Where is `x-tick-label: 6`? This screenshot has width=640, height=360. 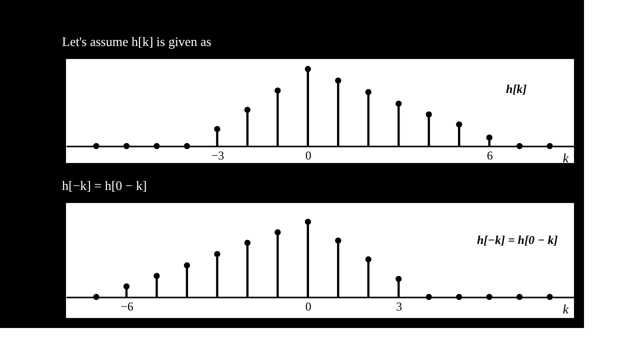 x-tick-label: 6 is located at coordinates (489, 155).